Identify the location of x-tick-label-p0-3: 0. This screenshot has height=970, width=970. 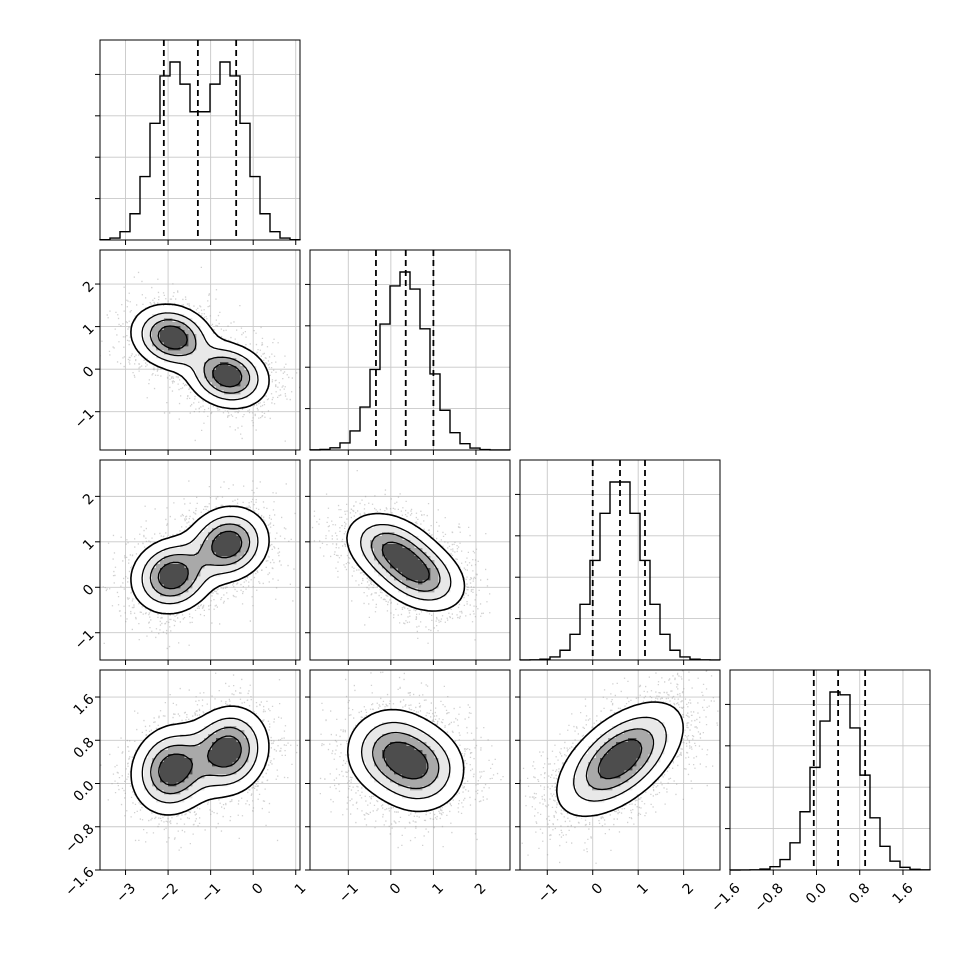
(258, 889).